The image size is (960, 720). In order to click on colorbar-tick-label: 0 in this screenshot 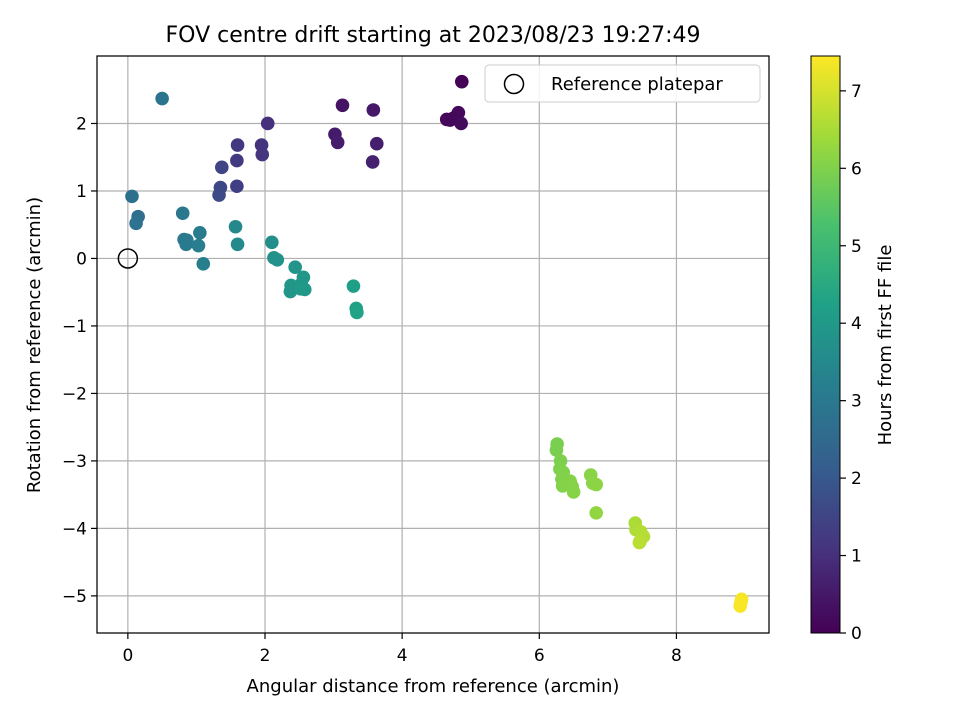, I will do `click(856, 634)`.